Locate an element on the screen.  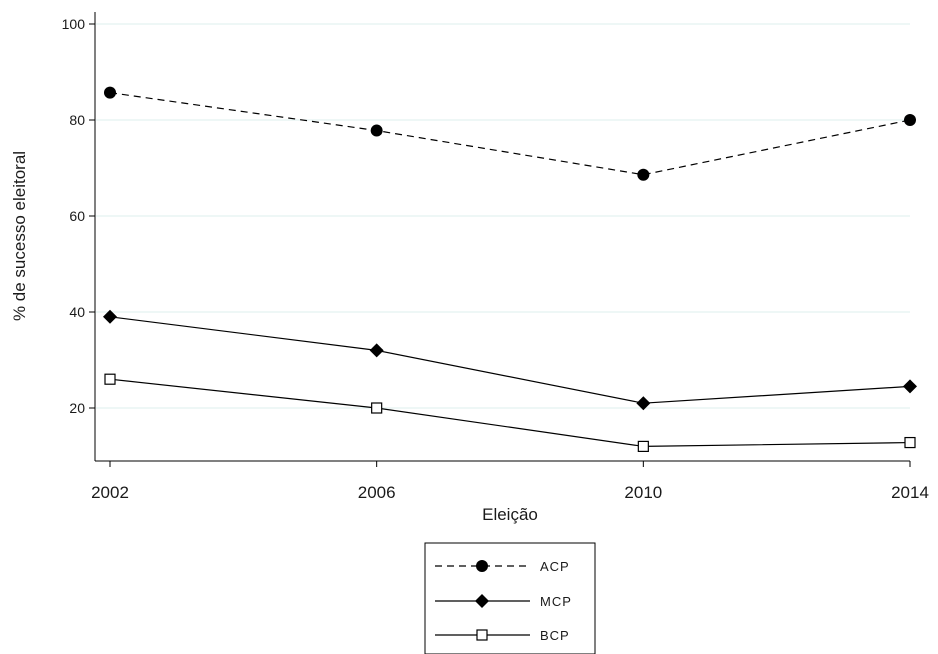
legend-label-acp: ACP is located at coordinates (555, 566).